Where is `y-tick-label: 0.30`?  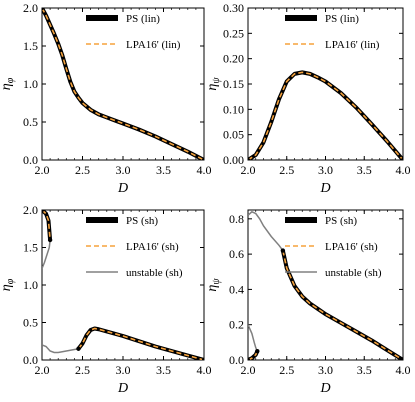
y-tick-label: 0.30 is located at coordinates (233, 8).